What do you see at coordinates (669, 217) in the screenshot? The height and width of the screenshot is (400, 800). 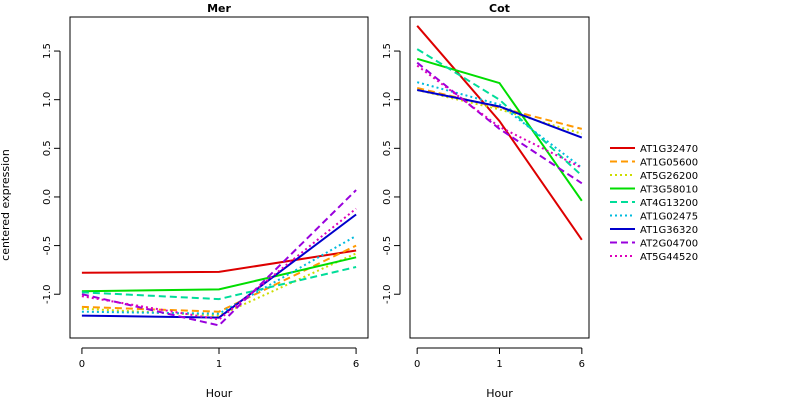 I see `legend-label: AT1G02475` at bounding box center [669, 217].